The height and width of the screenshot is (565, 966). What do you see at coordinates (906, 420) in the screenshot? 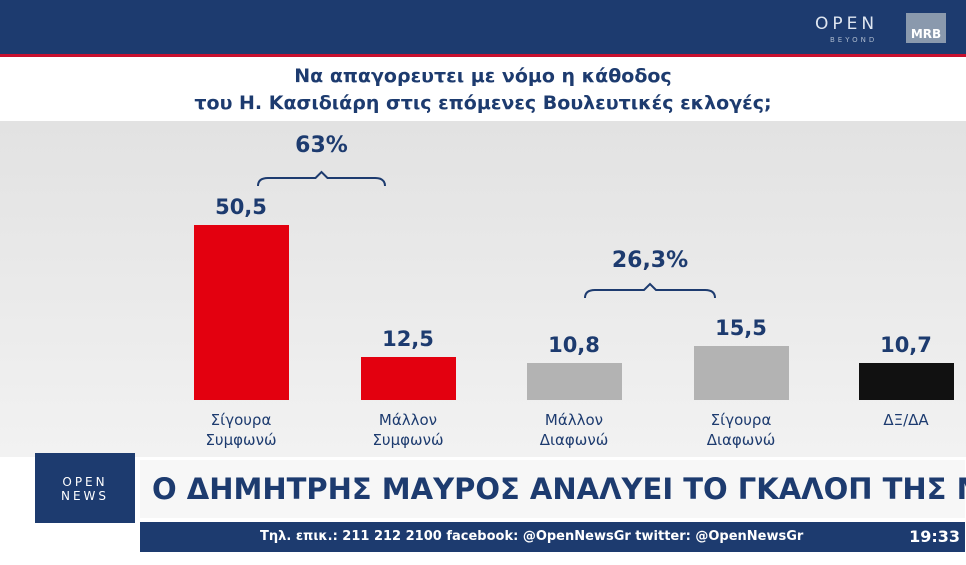
I see `x-tick-label: ΔΞ/ΔΑ` at bounding box center [906, 420].